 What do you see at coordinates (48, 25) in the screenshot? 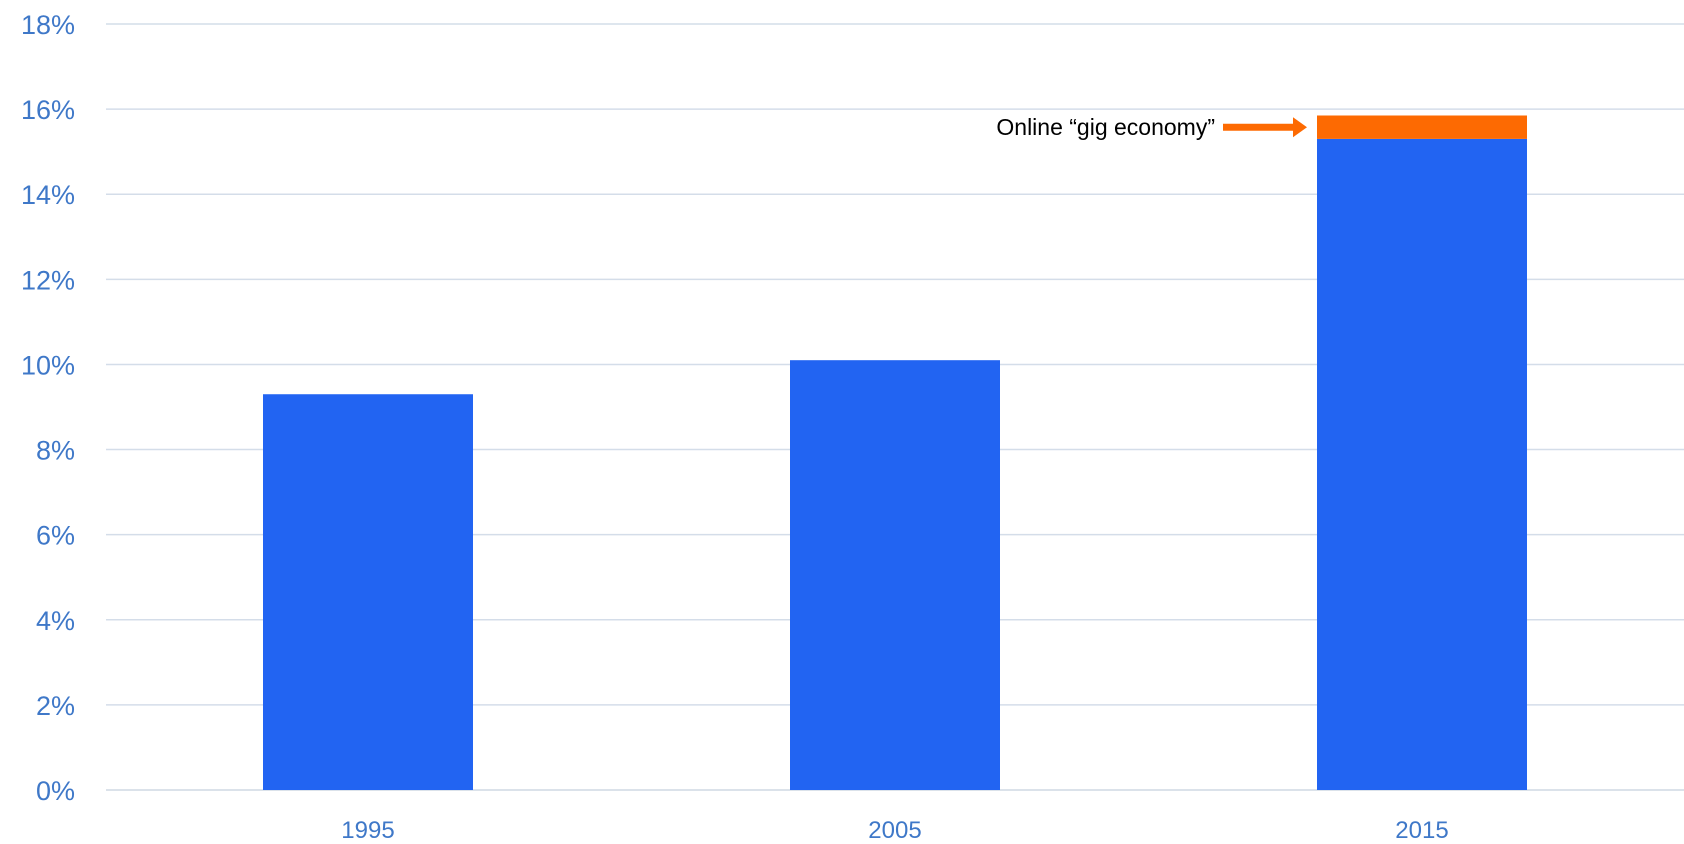
I see `y-tick-label: 18%` at bounding box center [48, 25].